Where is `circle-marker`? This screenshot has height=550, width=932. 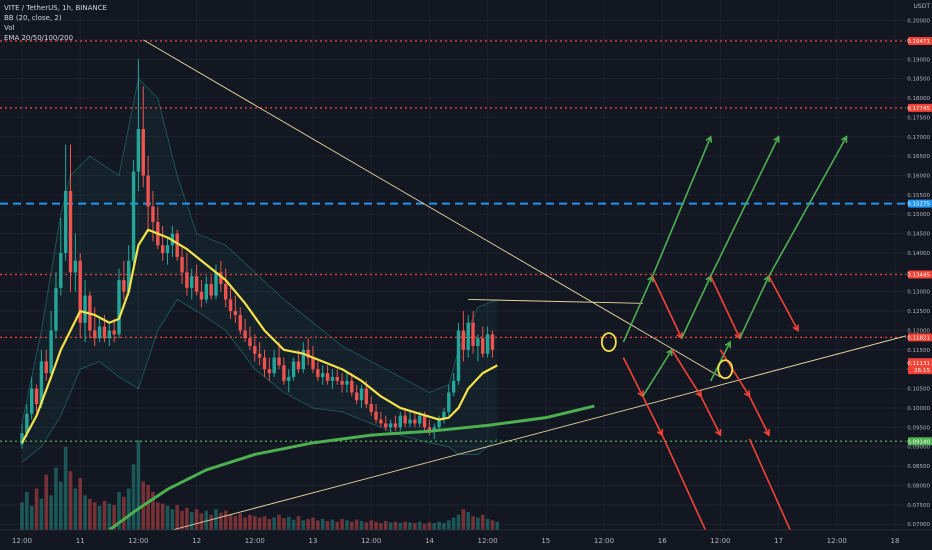 circle-marker is located at coordinates (608, 342).